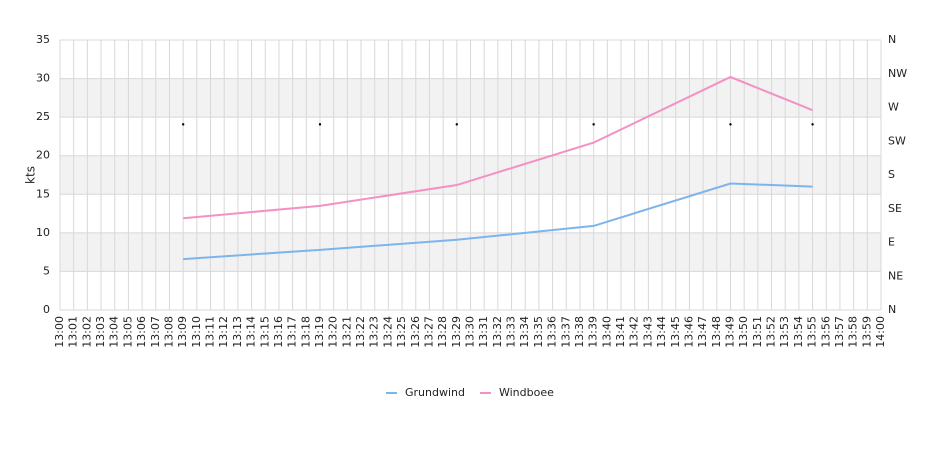 The width and height of the screenshot is (940, 450). Describe the element at coordinates (401, 332) in the screenshot. I see `x-tick-label: 13:25` at that location.